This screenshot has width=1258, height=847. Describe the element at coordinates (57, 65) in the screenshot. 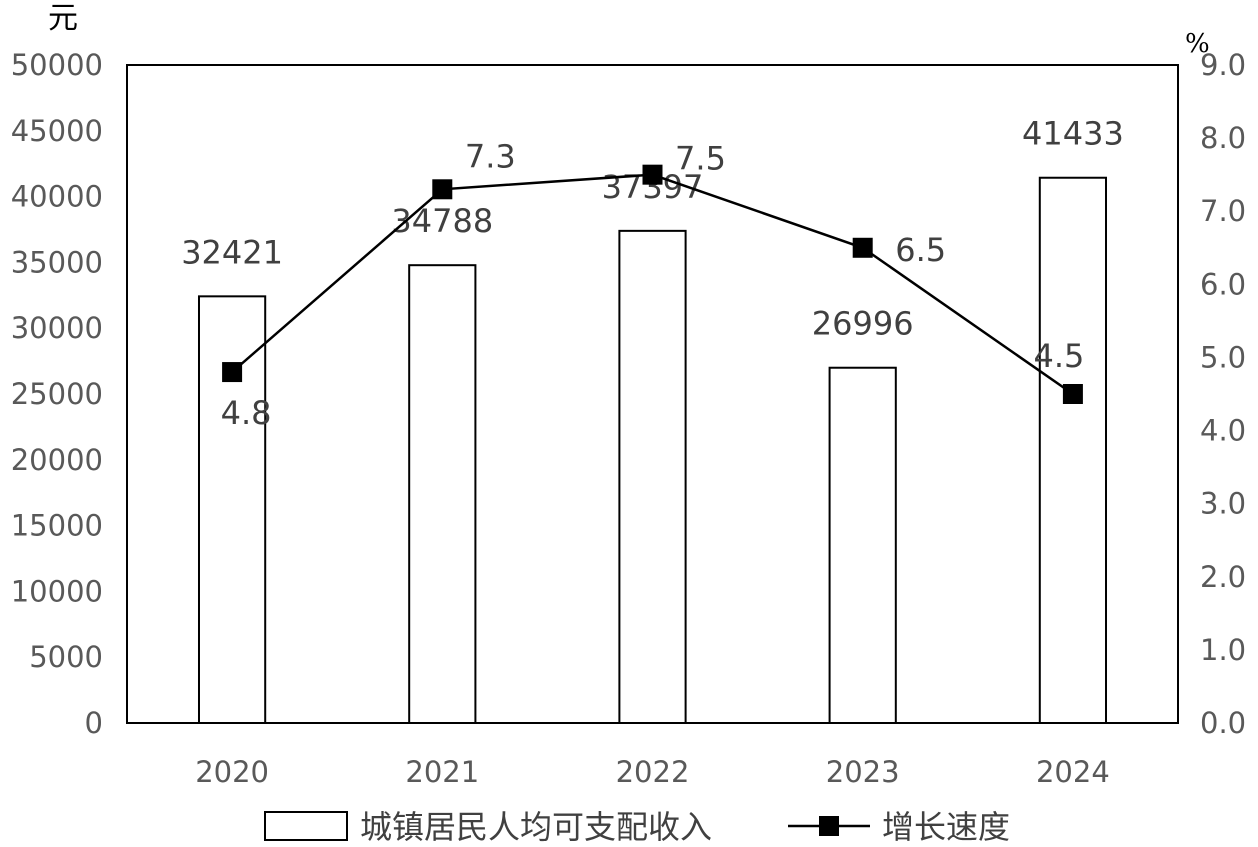

I see `y-left-tick: 50000` at that location.